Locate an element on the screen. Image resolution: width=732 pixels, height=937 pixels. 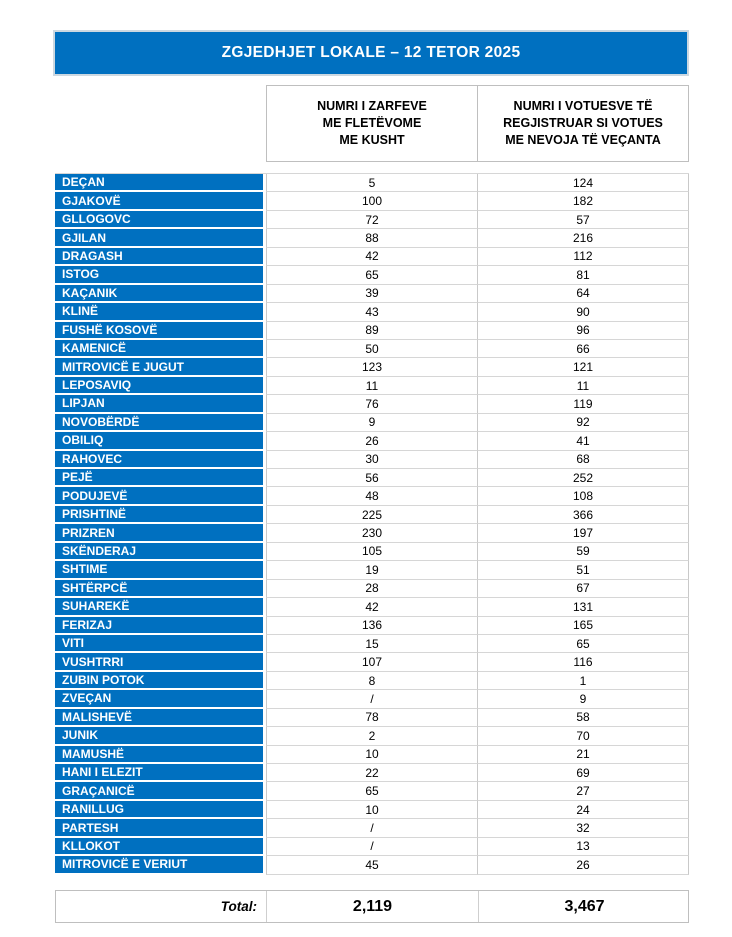
voters-cell: 112 is located at coordinates (583, 257).